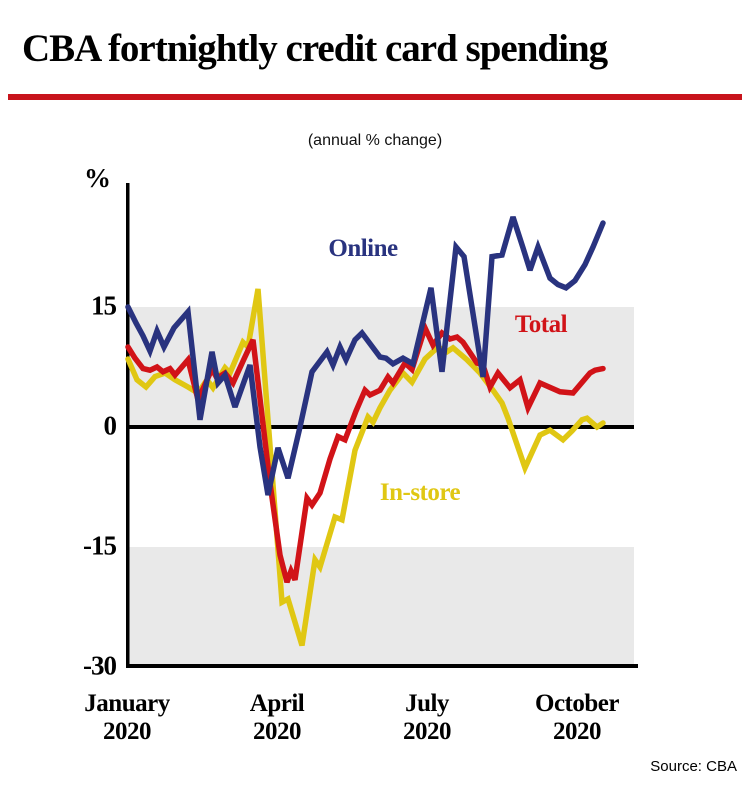 The height and width of the screenshot is (800, 750). I want to click on y-tick-label-15: 15, so click(104, 305).